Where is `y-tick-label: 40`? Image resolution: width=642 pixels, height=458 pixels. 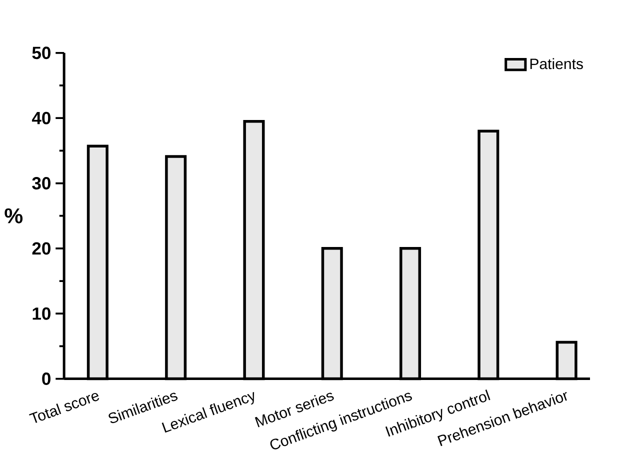 y-tick-label: 40 is located at coordinates (41, 118).